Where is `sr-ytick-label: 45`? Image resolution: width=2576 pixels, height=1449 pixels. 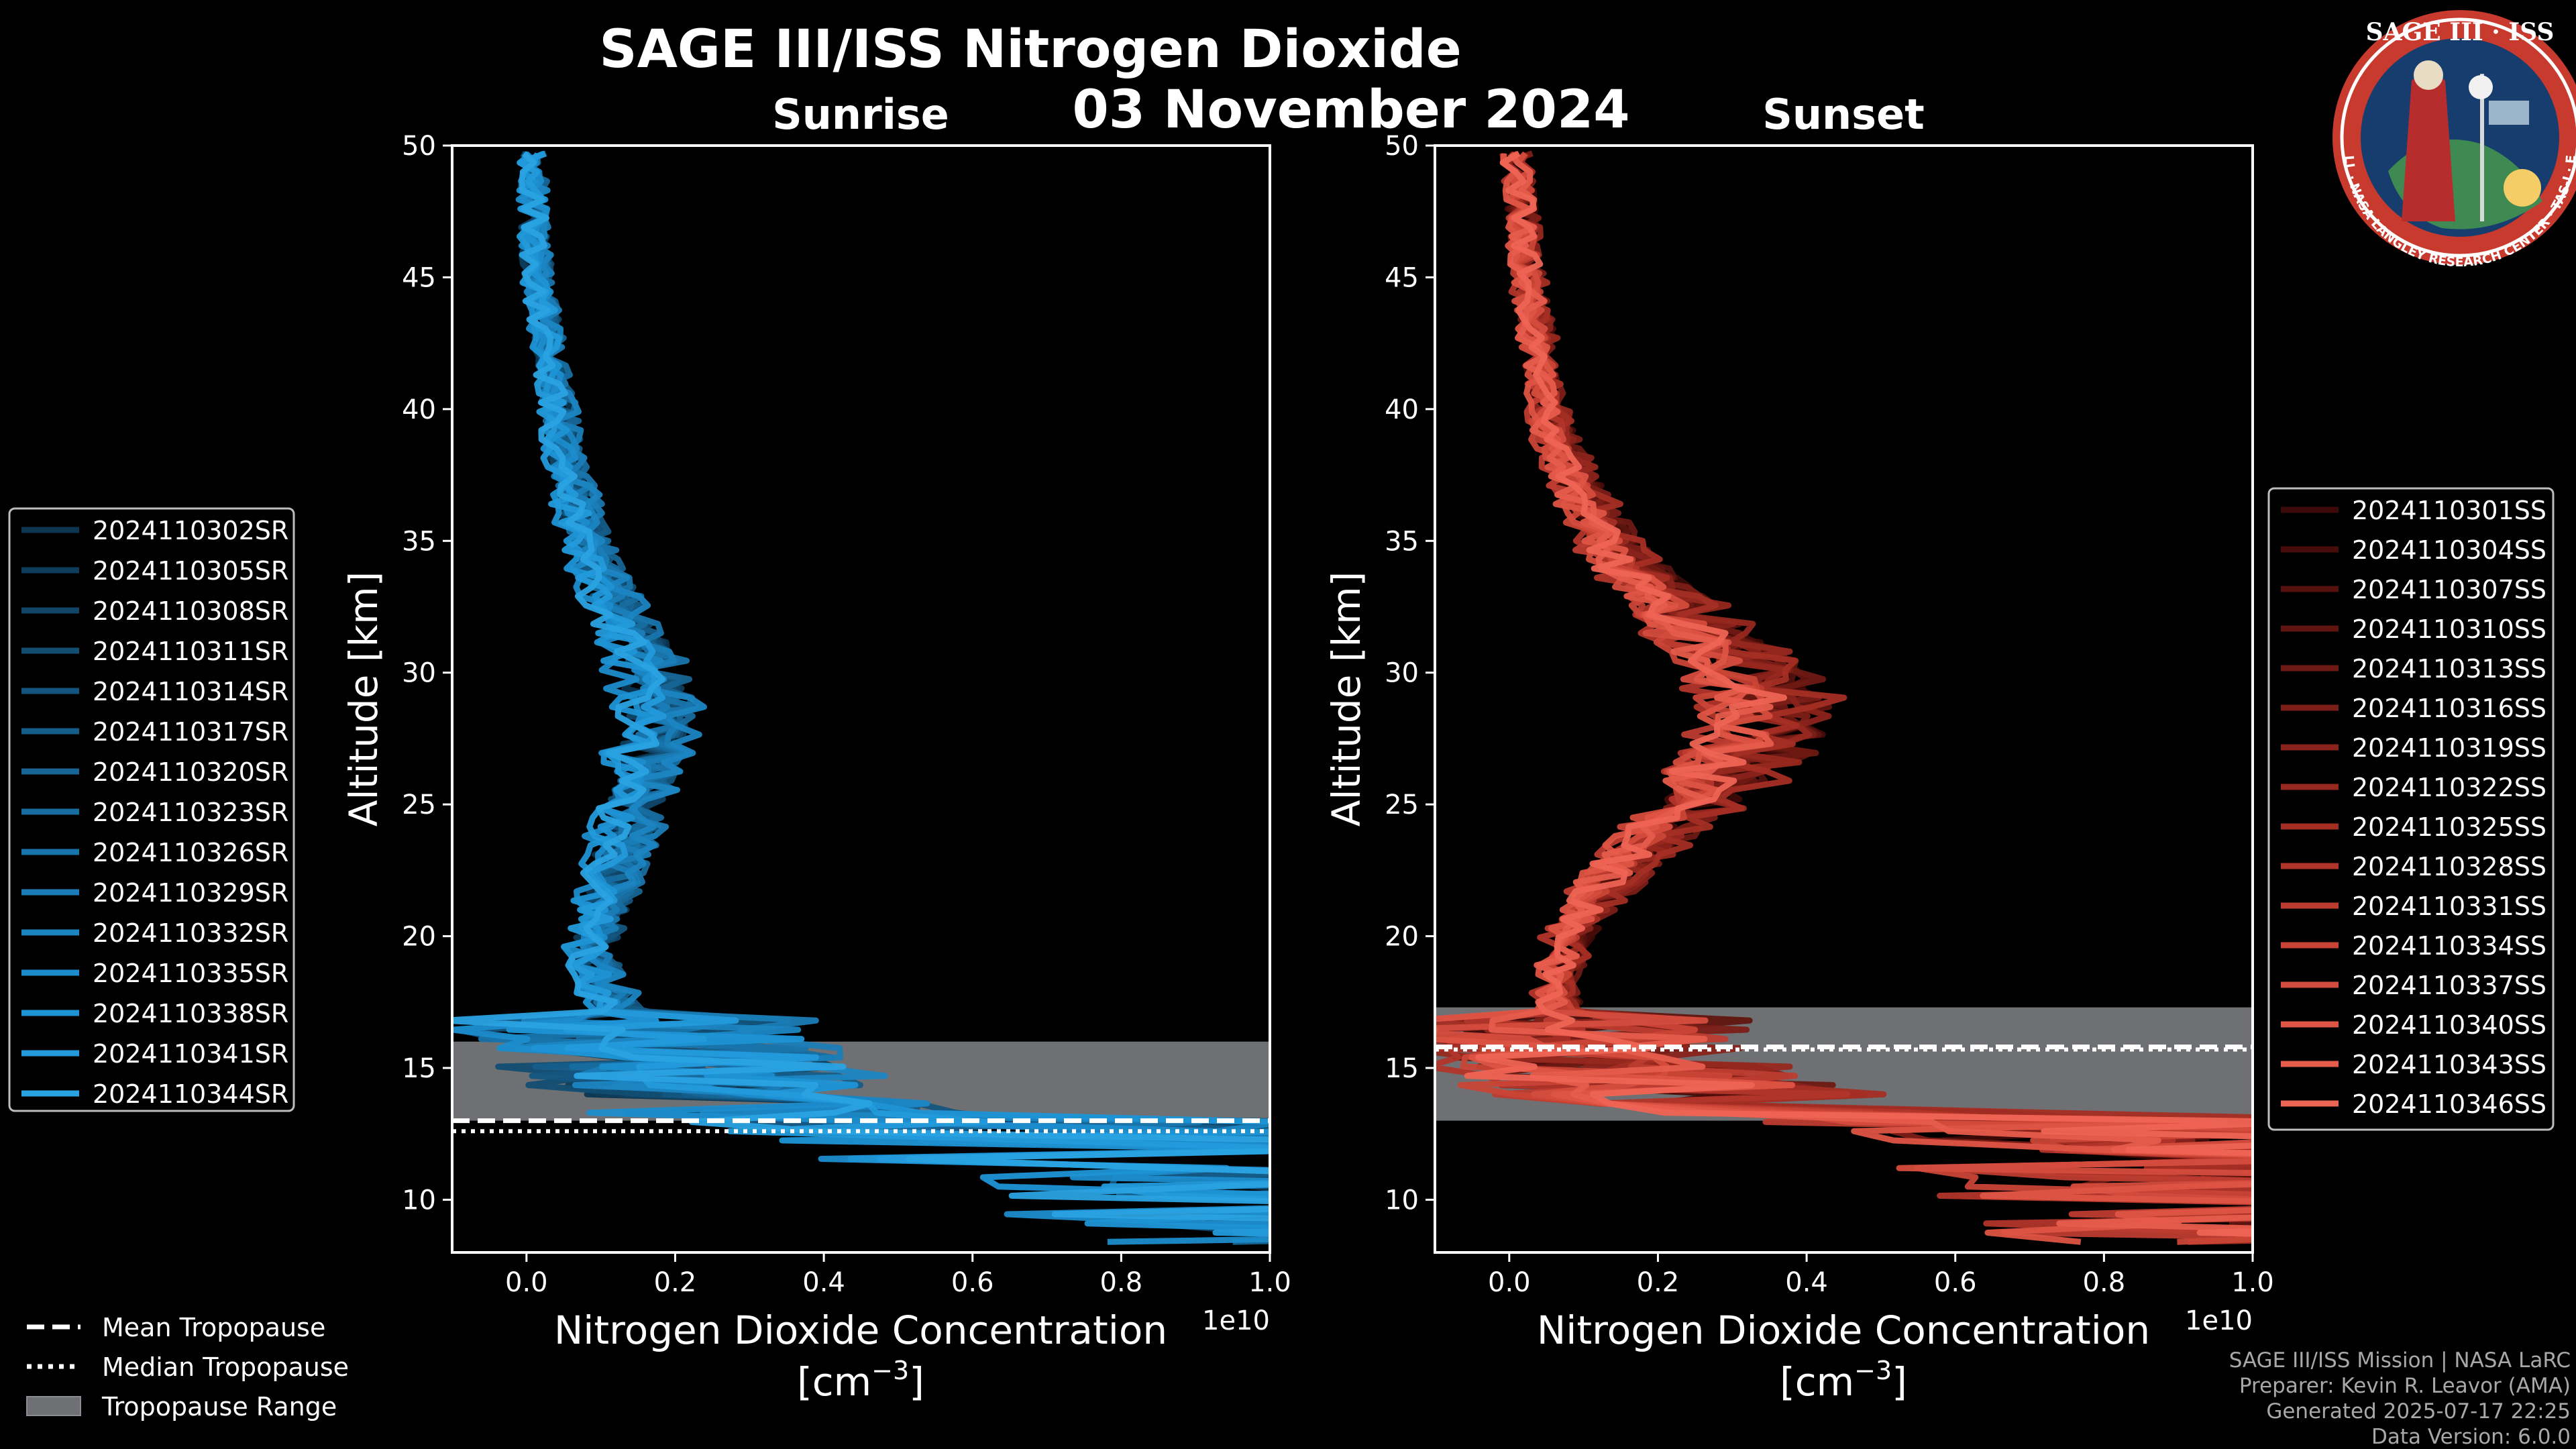 sr-ytick-label: 45 is located at coordinates (419, 277).